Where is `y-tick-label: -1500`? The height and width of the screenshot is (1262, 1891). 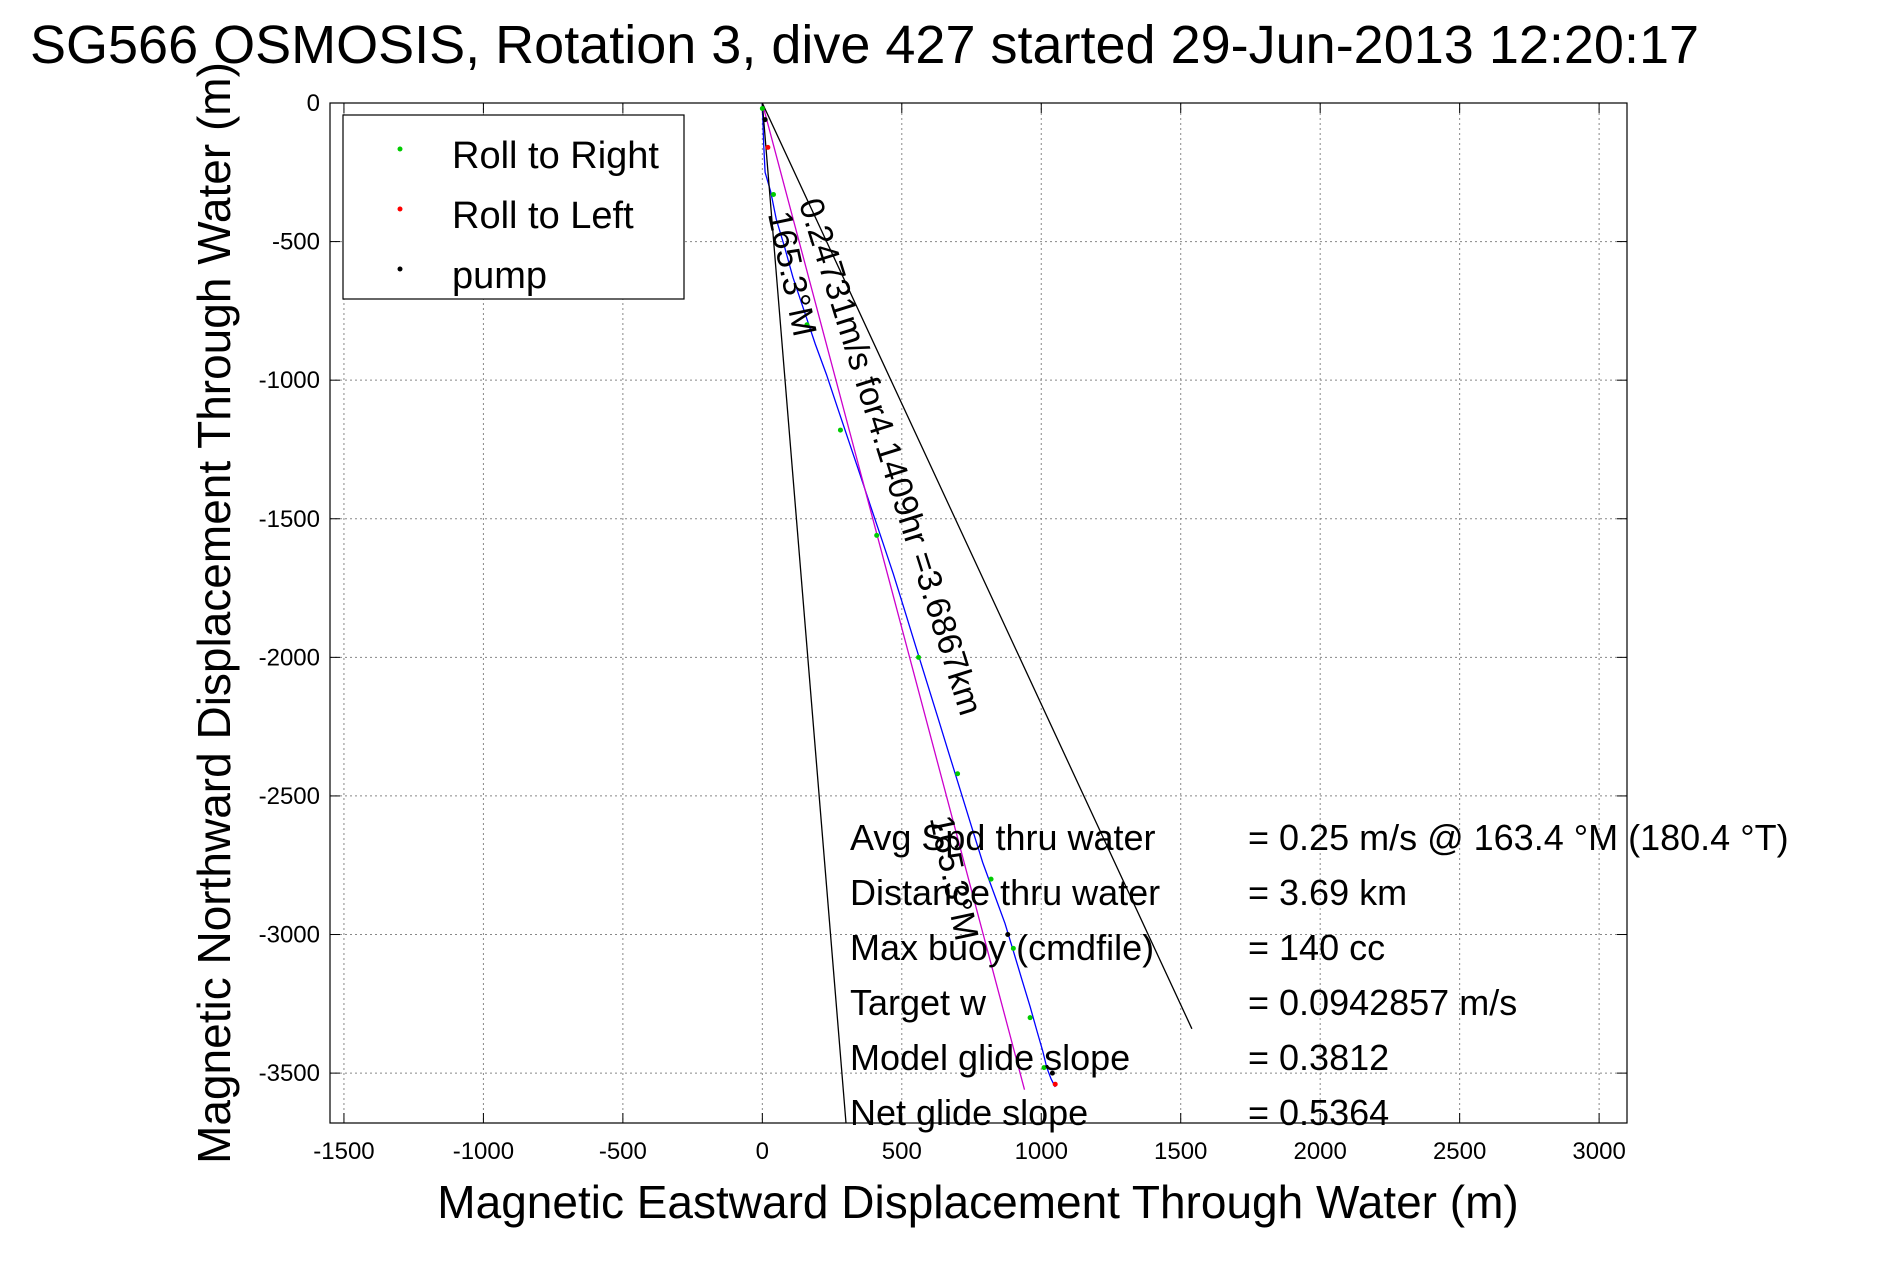 y-tick-label: -1500 is located at coordinates (289, 519).